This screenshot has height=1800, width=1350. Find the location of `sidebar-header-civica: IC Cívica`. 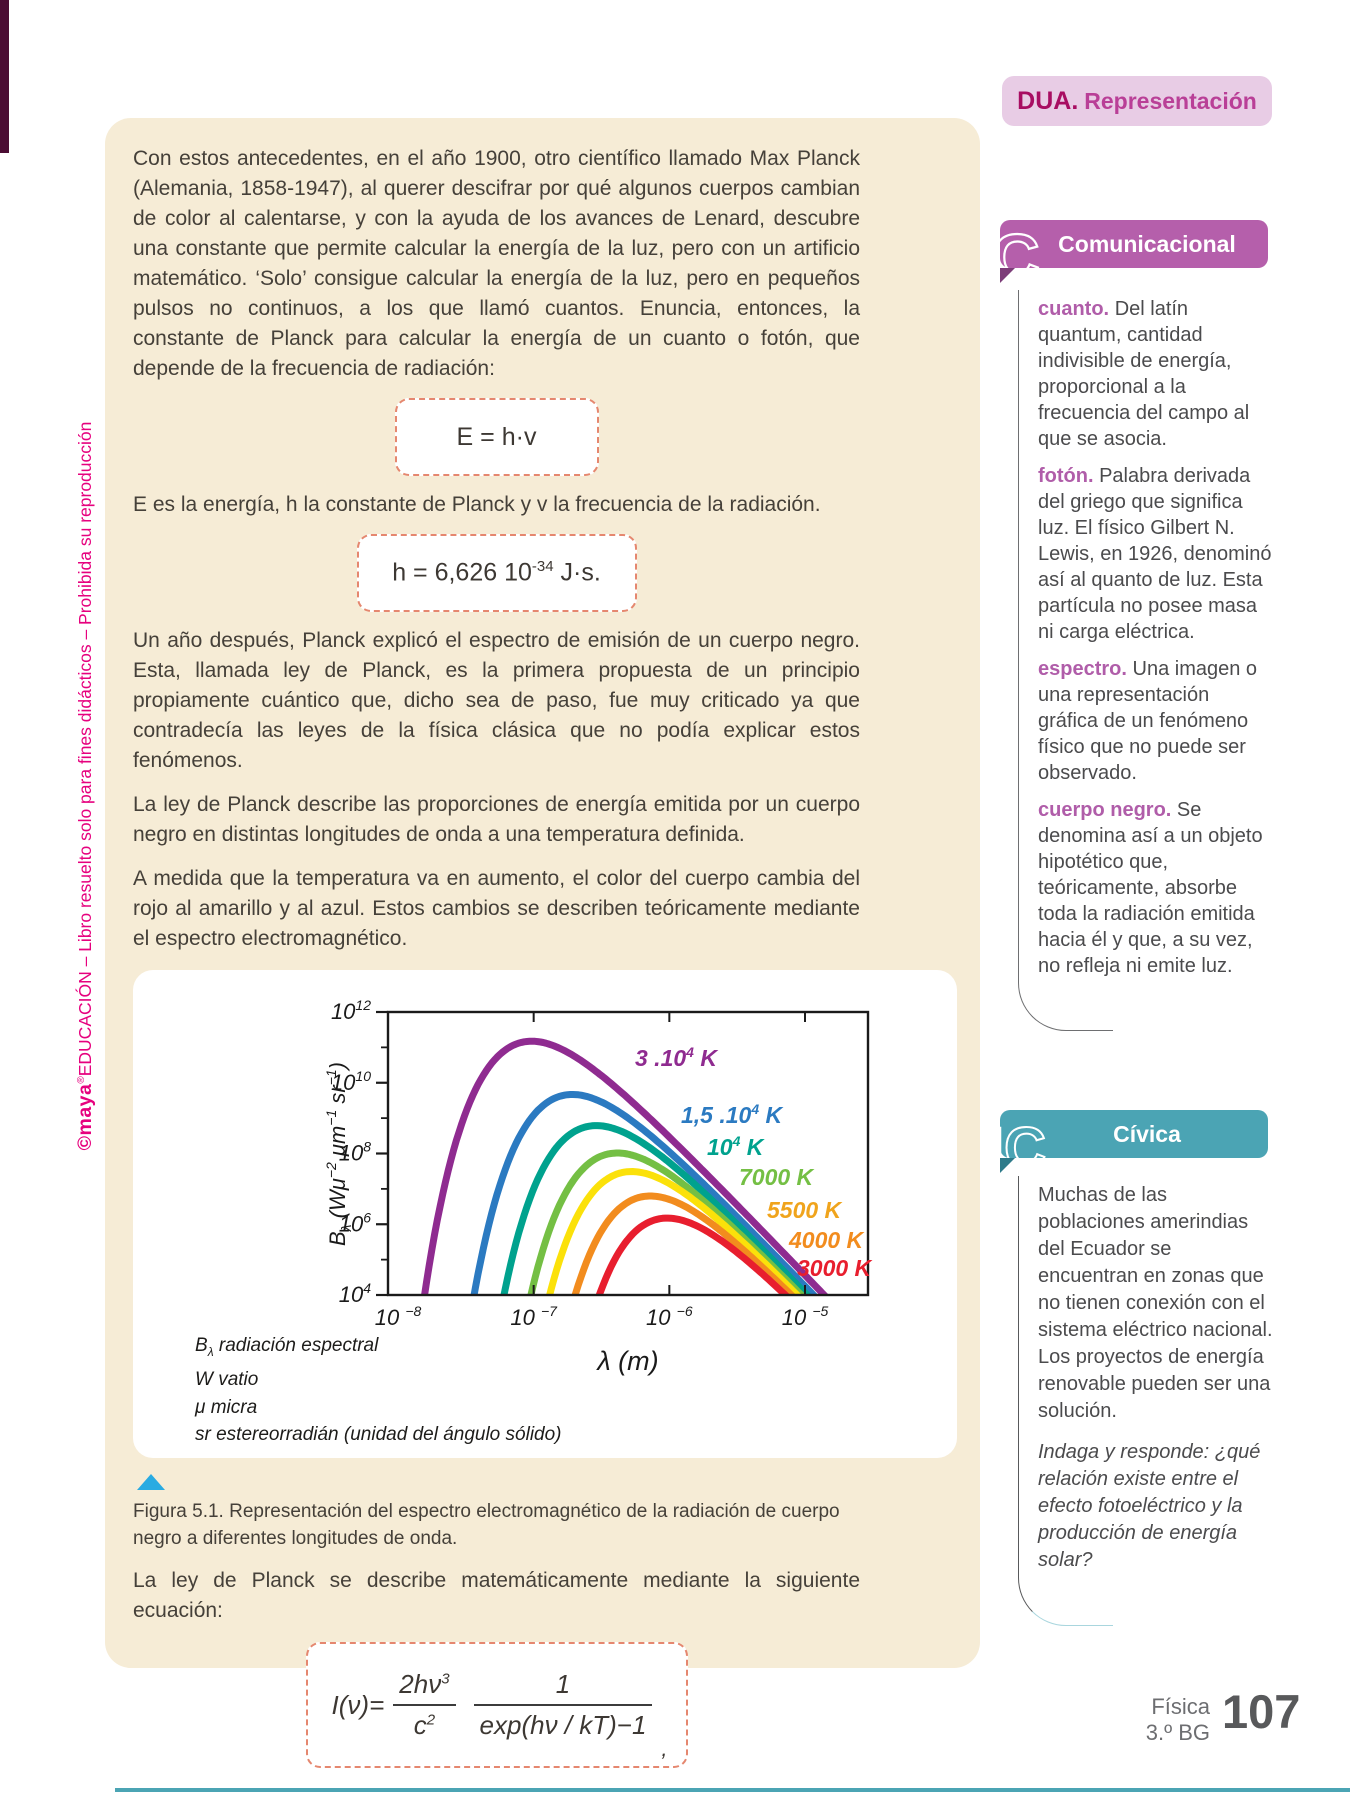

sidebar-header-civica: IC Cívica is located at coordinates (1127, 1146).